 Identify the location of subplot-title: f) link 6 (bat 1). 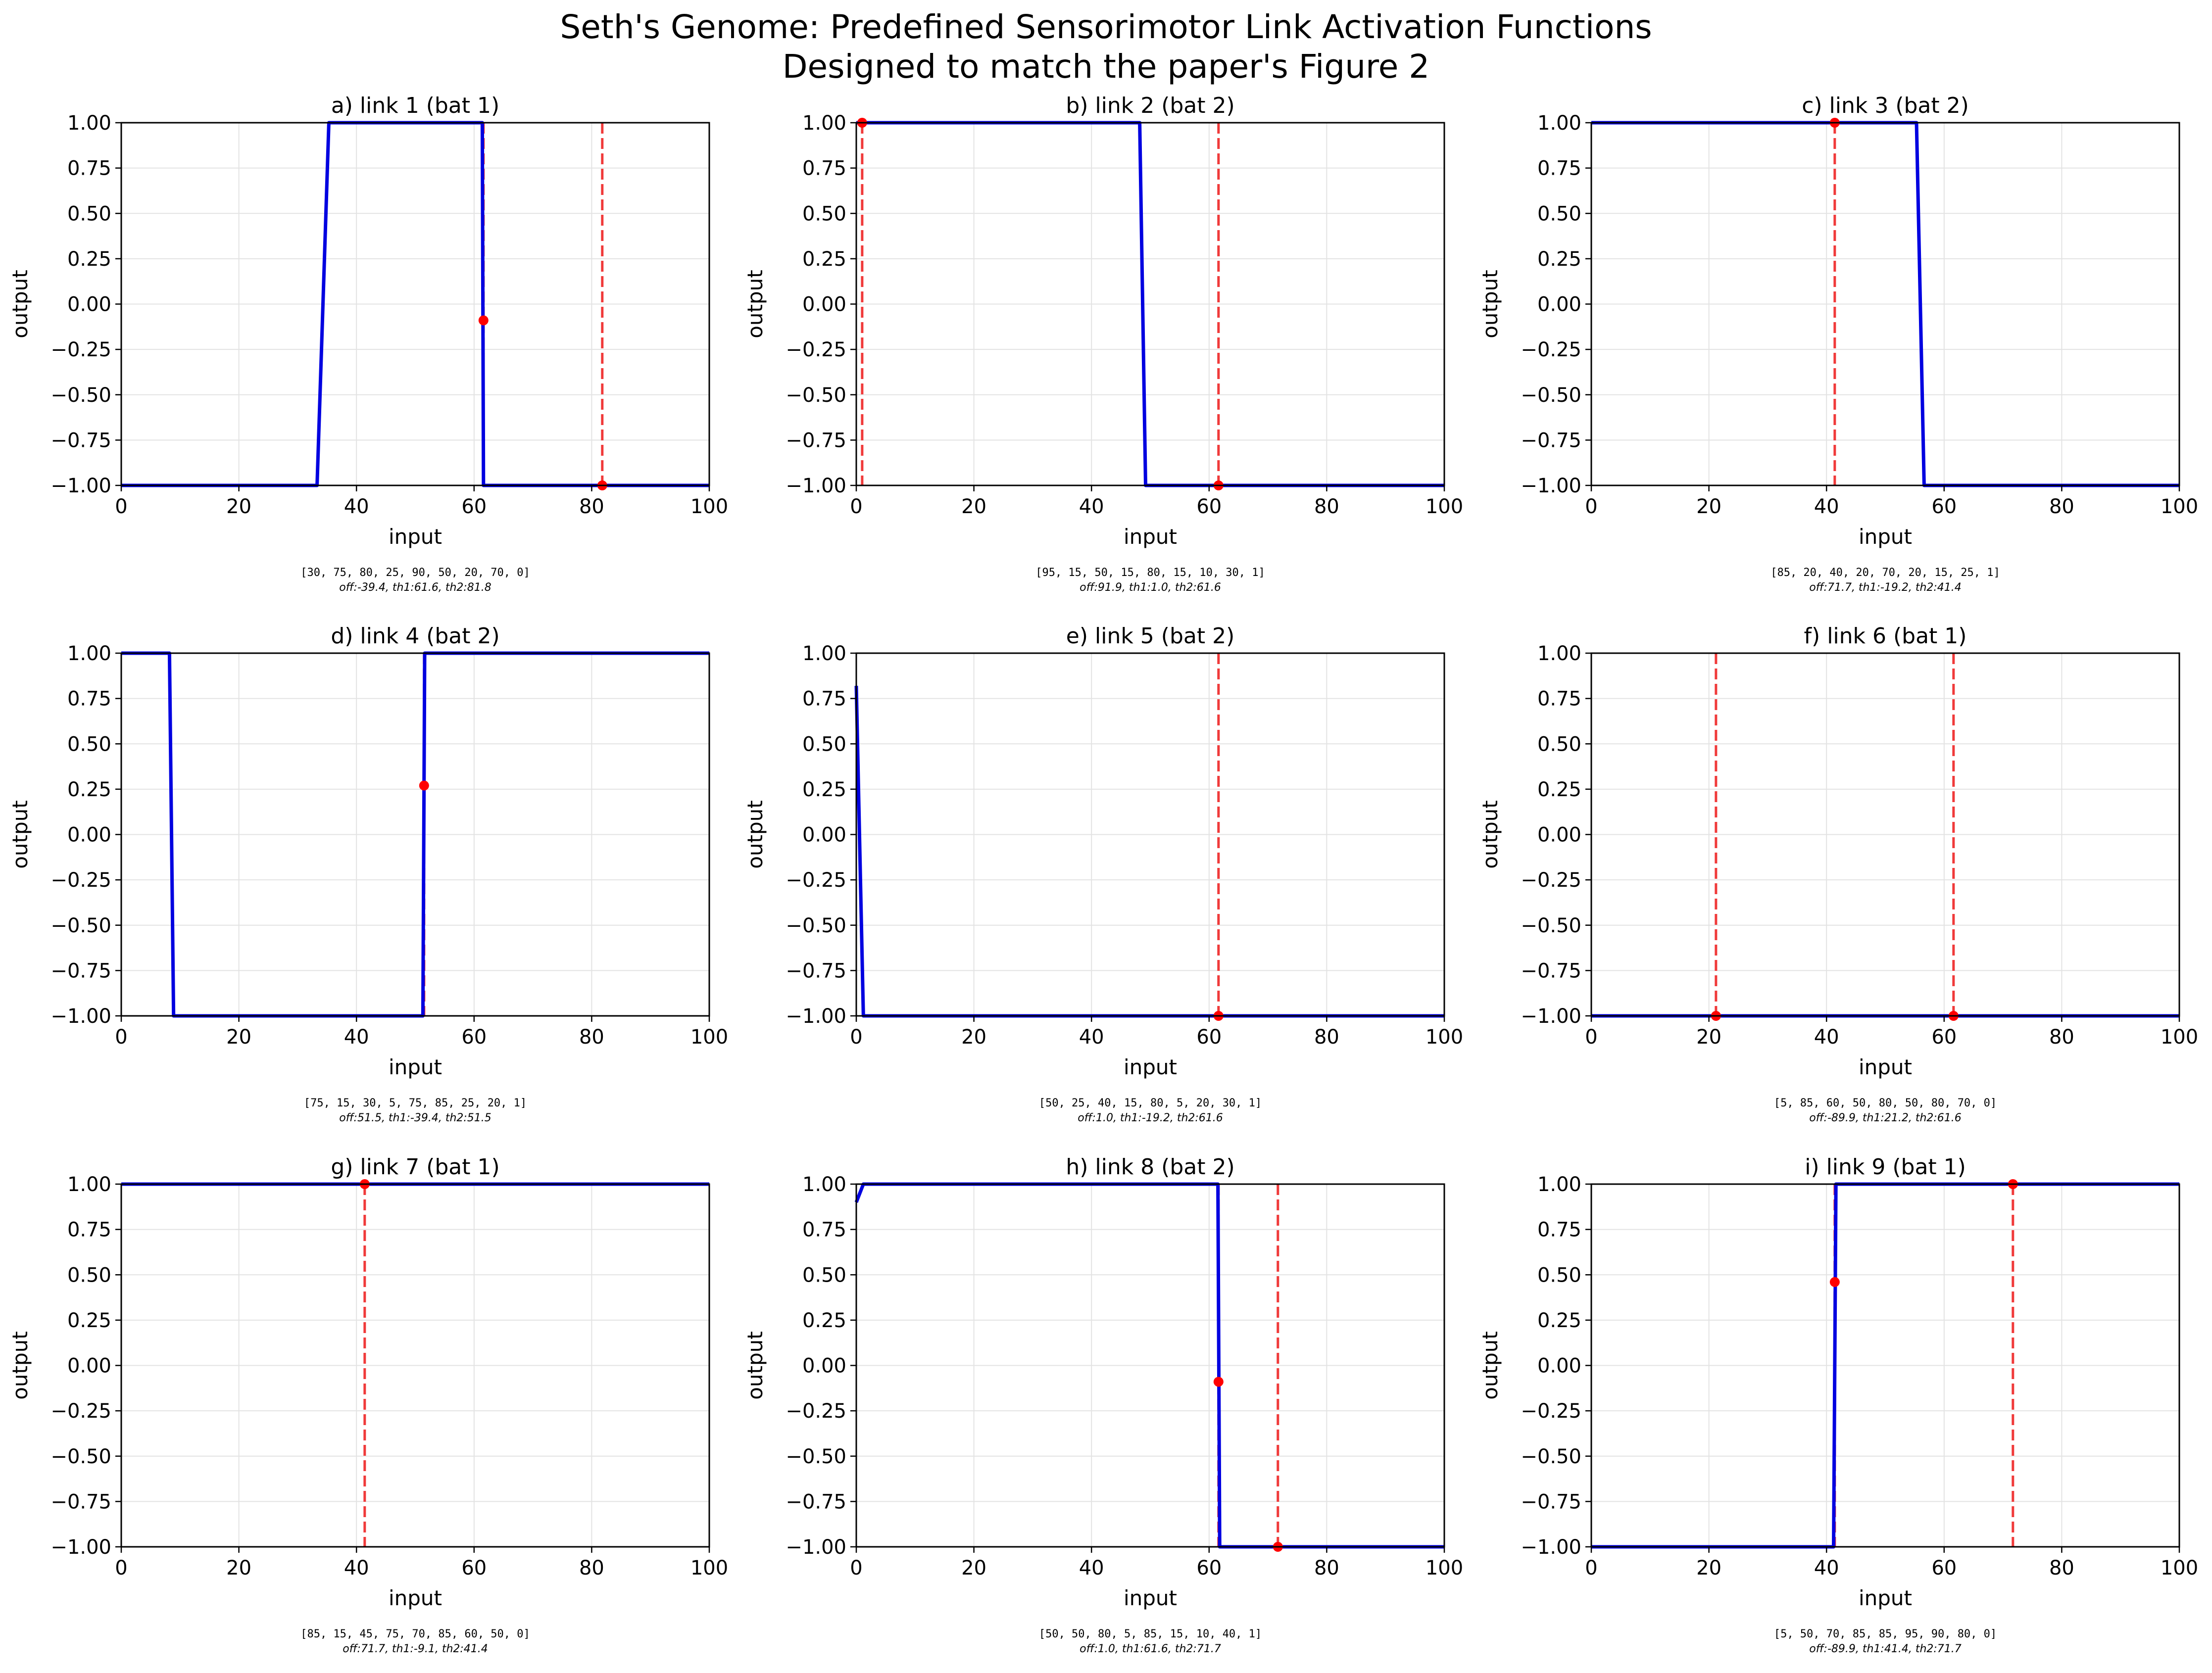
(1885, 636).